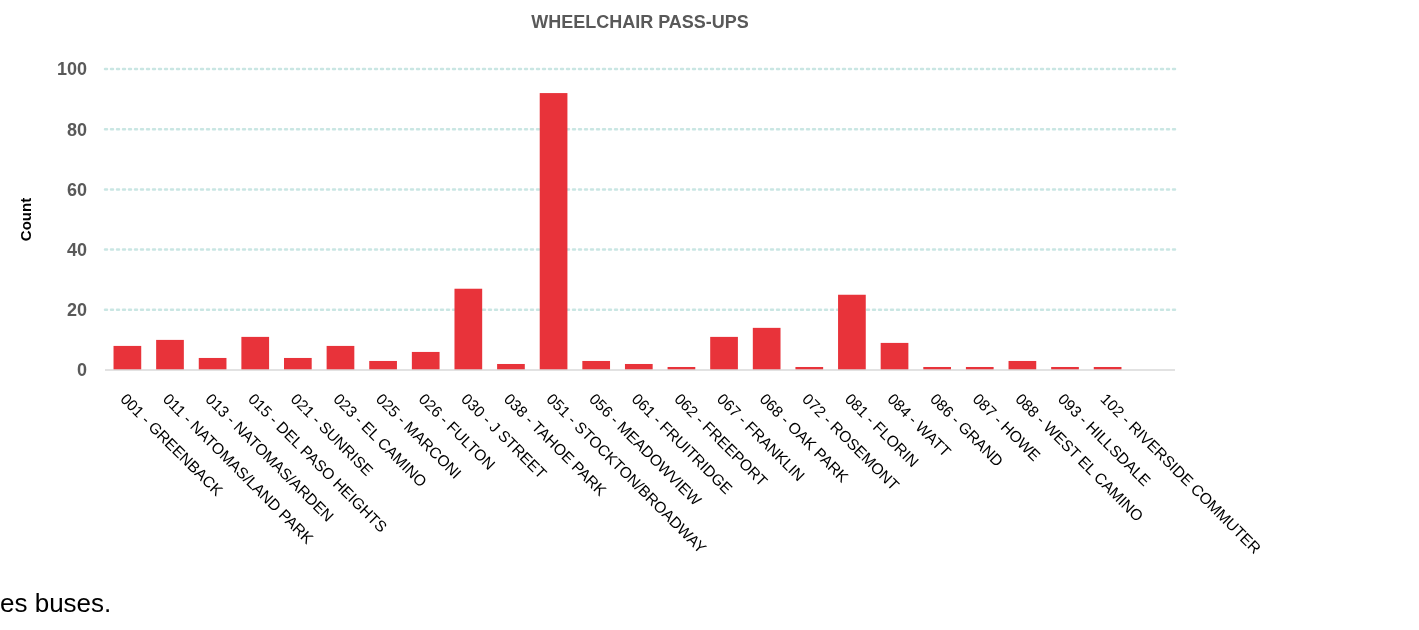 This screenshot has width=1419, height=630. I want to click on y-tick-label: 0, so click(81, 370).